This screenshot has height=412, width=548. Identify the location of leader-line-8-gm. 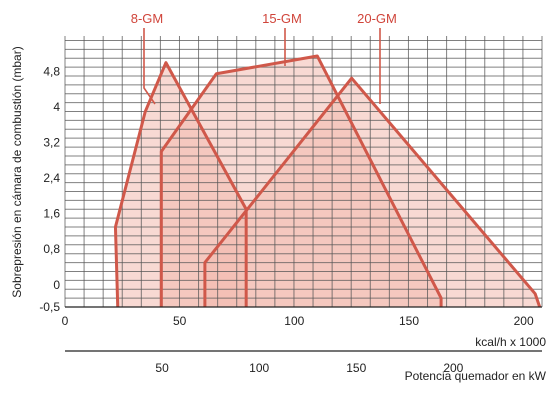
(149, 66).